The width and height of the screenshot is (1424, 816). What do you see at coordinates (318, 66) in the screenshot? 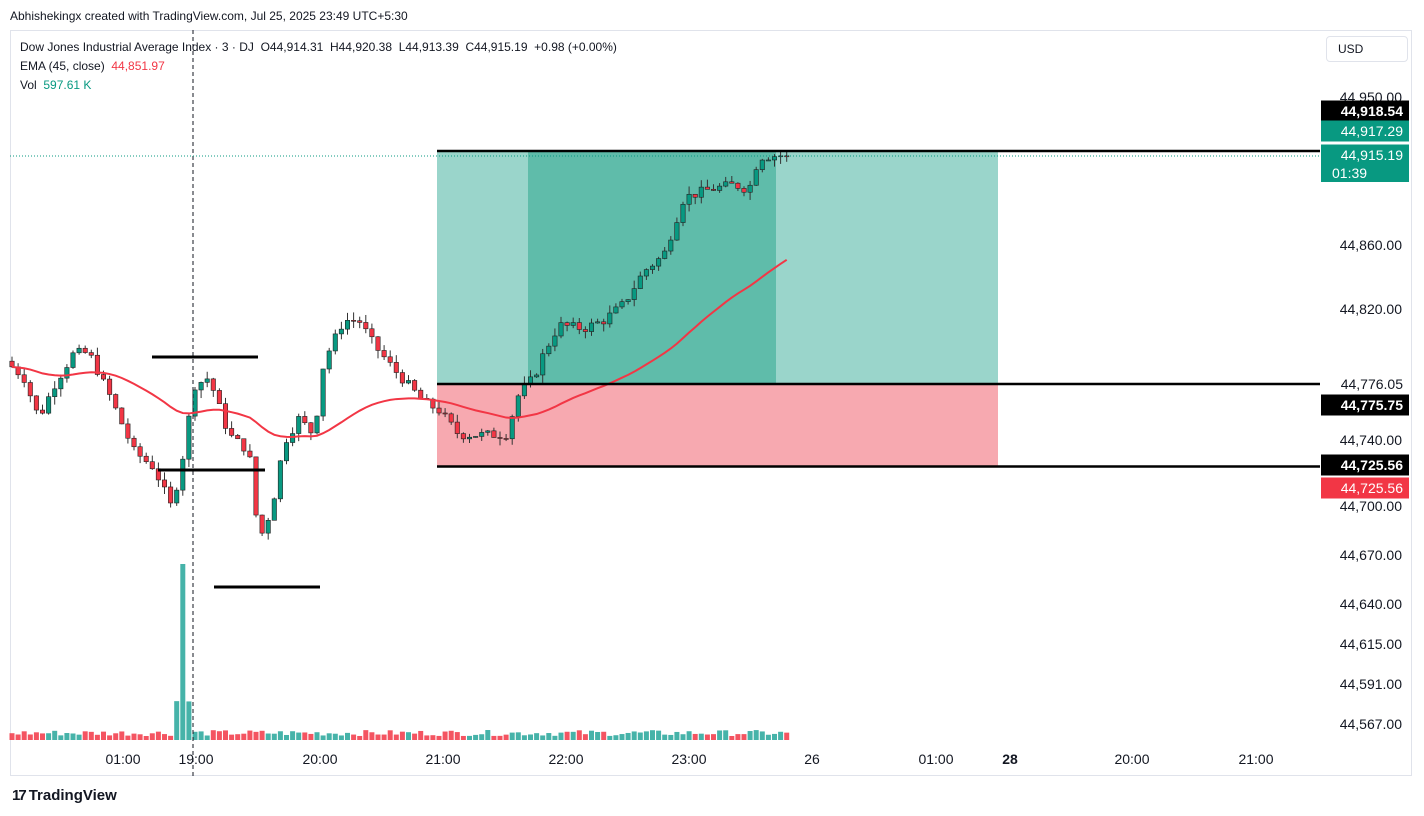
I see `legend-ema-row: EMA (45, close) 44,851.97` at bounding box center [318, 66].